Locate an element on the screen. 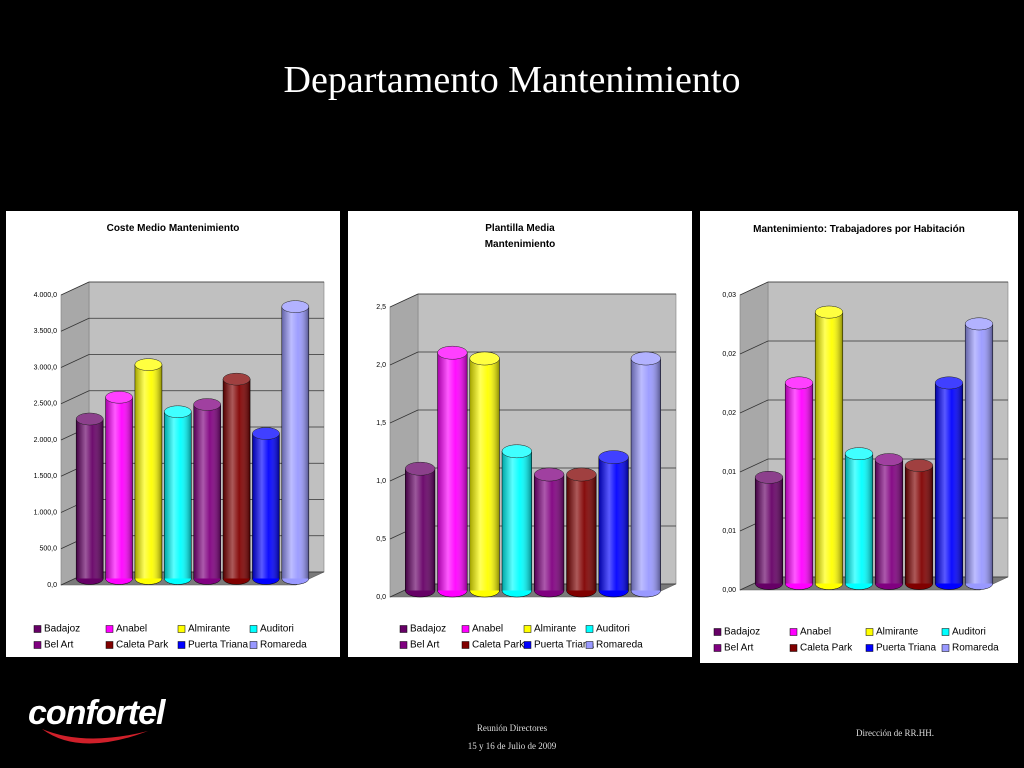 Image resolution: width=1024 pixels, height=768 pixels. legend-label: Romareda is located at coordinates (975, 648).